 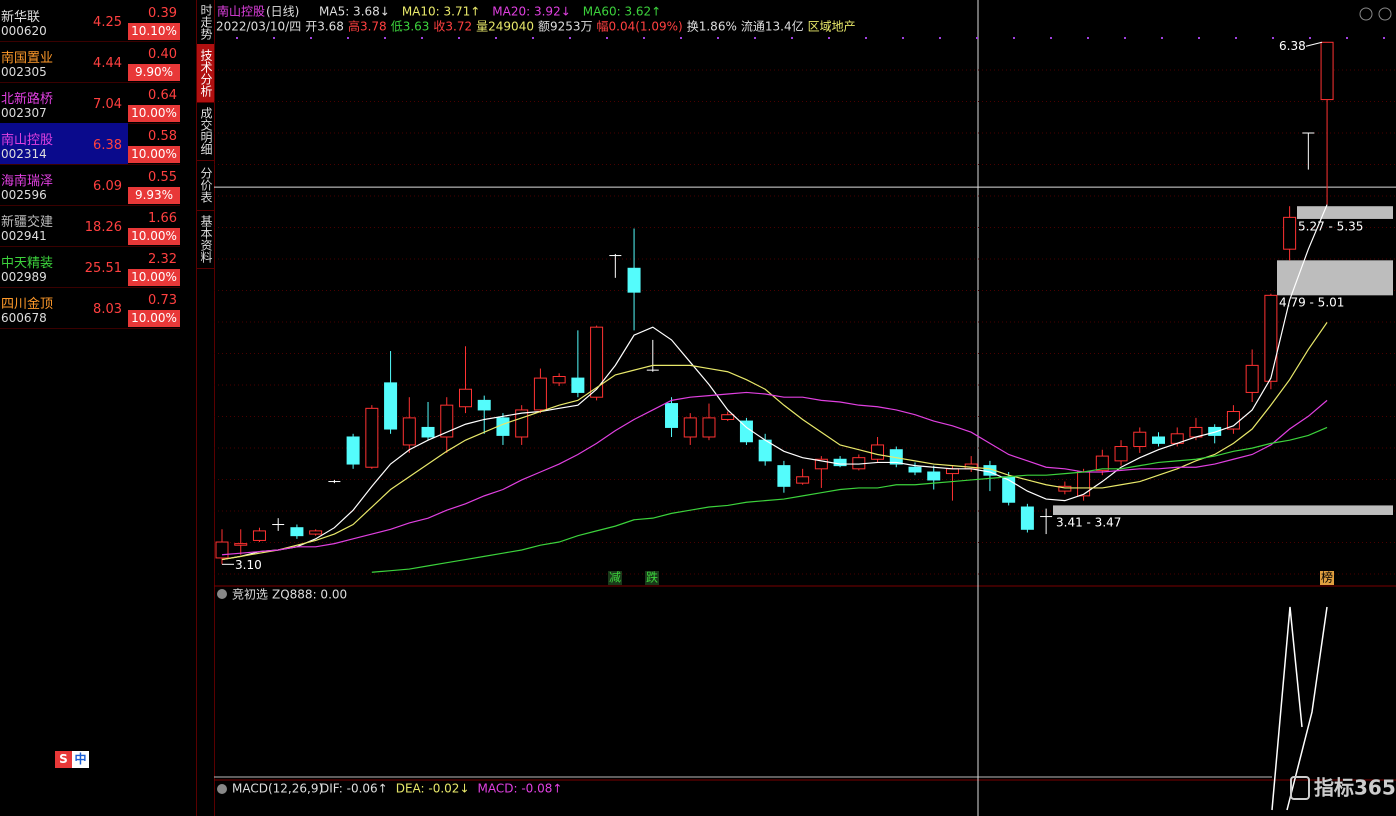 I want to click on zq-line, so click(x=1287, y=708).